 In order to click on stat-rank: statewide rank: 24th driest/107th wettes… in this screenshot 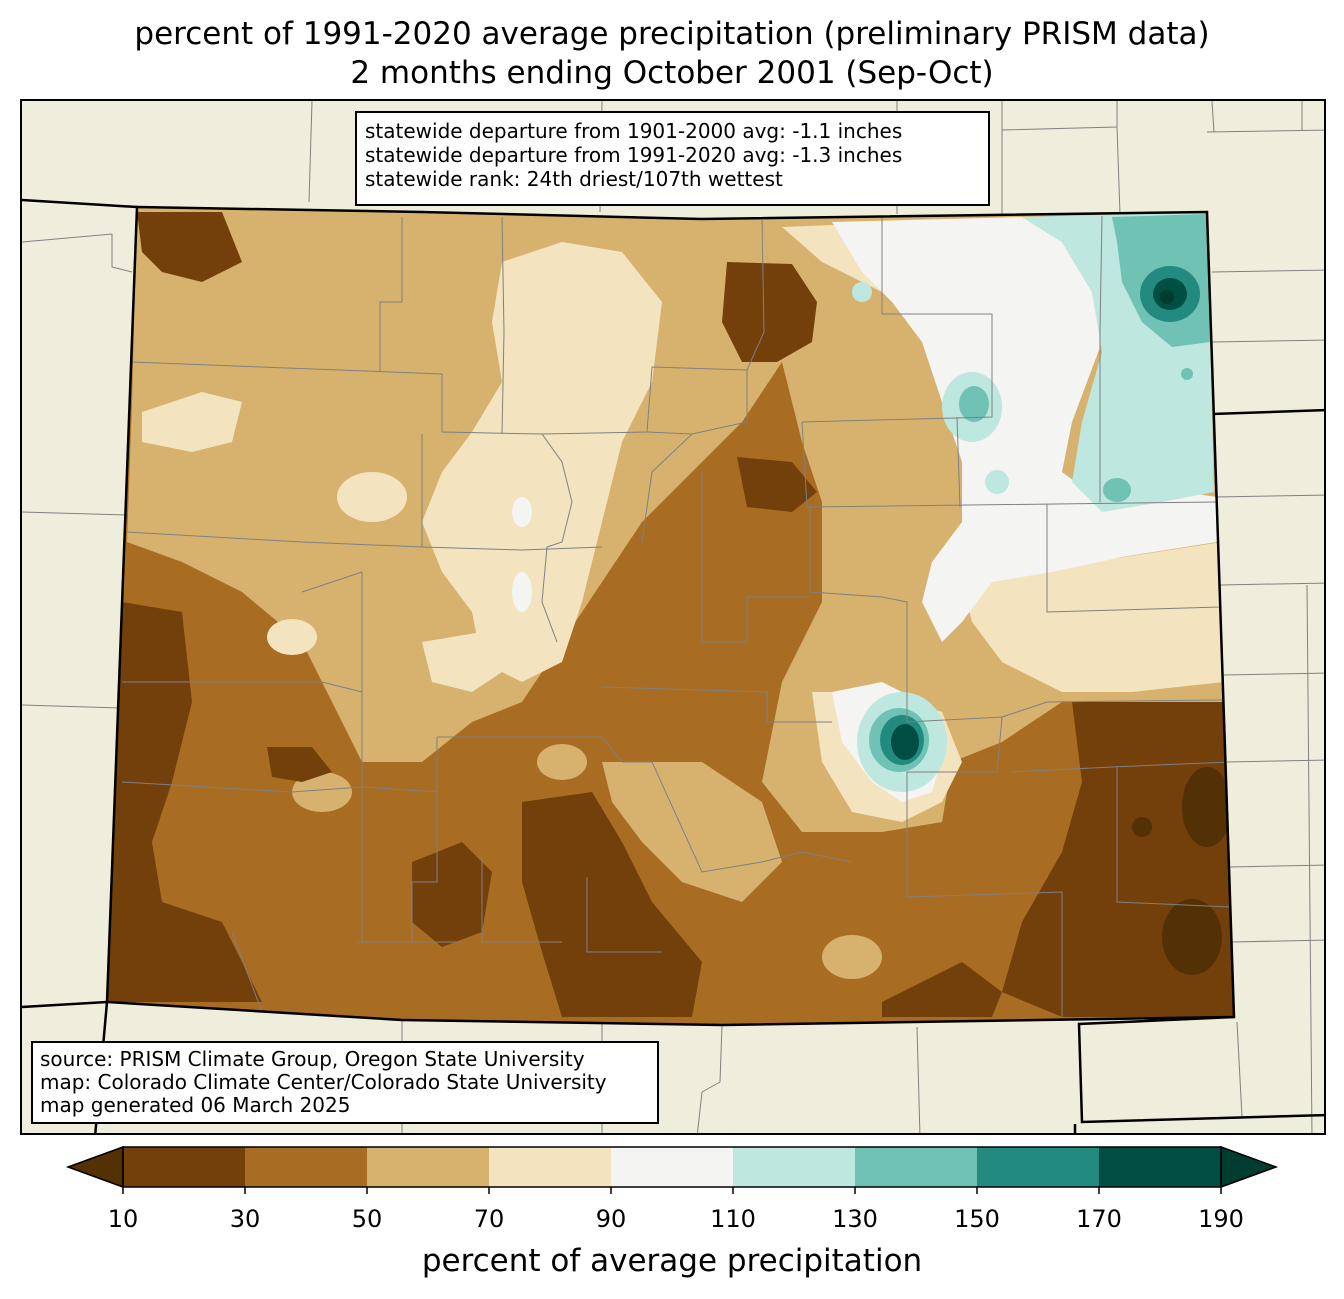, I will do `click(574, 179)`.